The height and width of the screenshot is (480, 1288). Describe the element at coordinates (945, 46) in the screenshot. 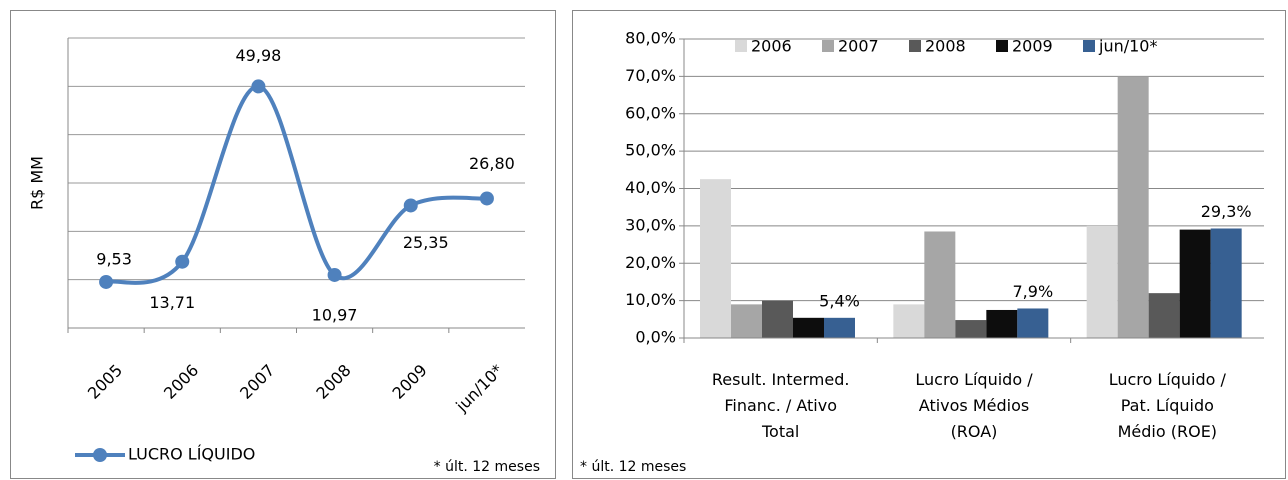

I see `legend-label: 2008` at that location.